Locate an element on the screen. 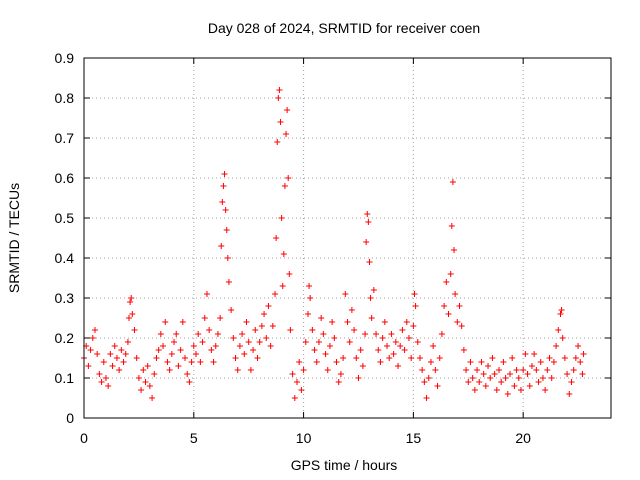 This screenshot has width=640, height=480. y-tick-label: 0.3 is located at coordinates (65, 298).